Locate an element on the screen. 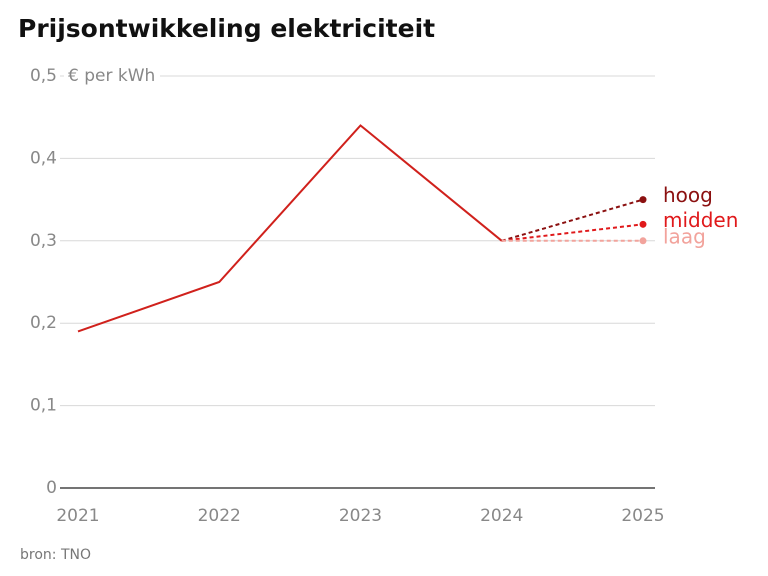  y-tick-label: 0,5 is located at coordinates (43, 76).